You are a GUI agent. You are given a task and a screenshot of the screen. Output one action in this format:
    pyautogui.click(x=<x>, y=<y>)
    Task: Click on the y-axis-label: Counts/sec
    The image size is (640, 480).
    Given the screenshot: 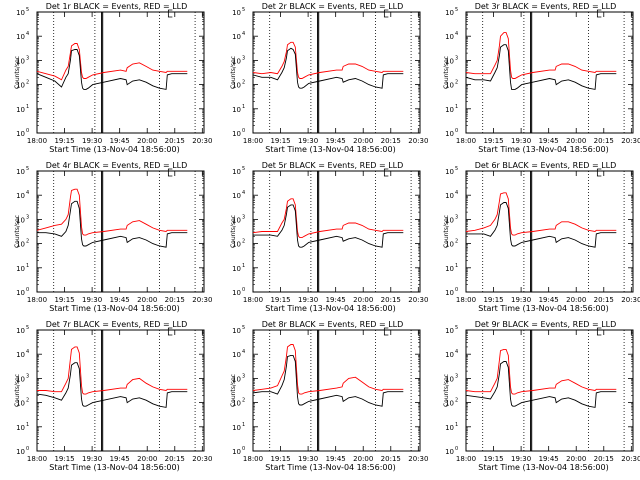 What is the action you would take?
    pyautogui.click(x=446, y=72)
    